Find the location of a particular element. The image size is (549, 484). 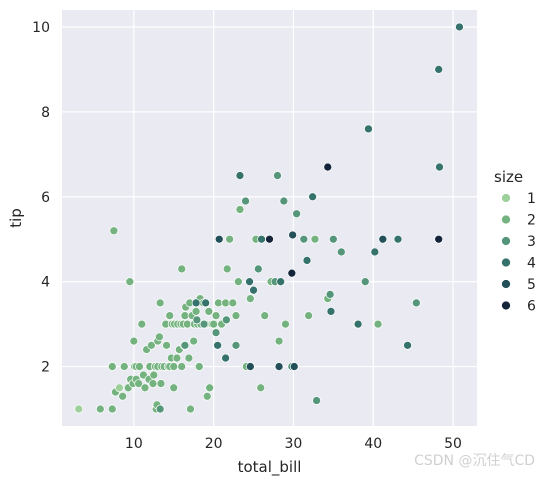

x-tick-label: 20 is located at coordinates (214, 444).